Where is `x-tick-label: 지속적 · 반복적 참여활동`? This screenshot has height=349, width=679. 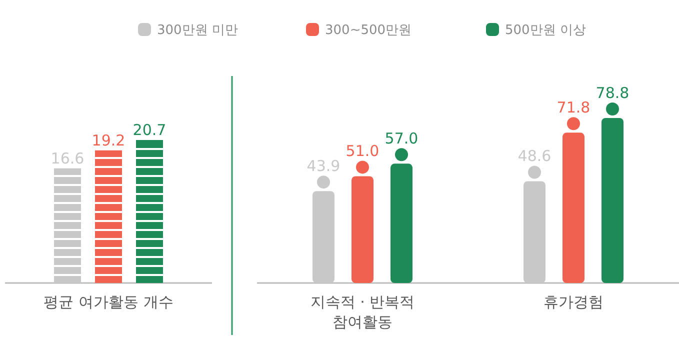
x-tick-label: 지속적 · 반복적 참여활동 is located at coordinates (362, 312).